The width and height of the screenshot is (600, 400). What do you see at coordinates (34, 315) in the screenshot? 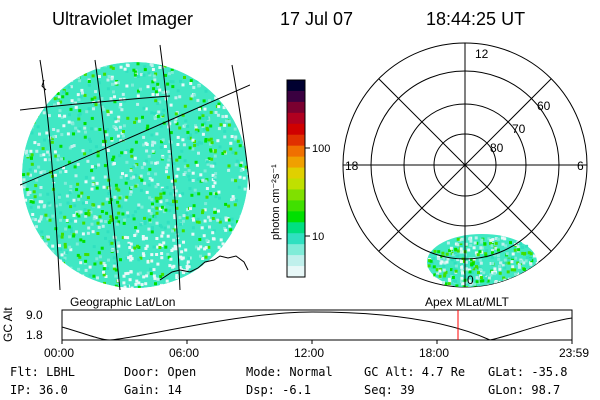
I see `orbit-y-tick-high: 9.0` at bounding box center [34, 315].